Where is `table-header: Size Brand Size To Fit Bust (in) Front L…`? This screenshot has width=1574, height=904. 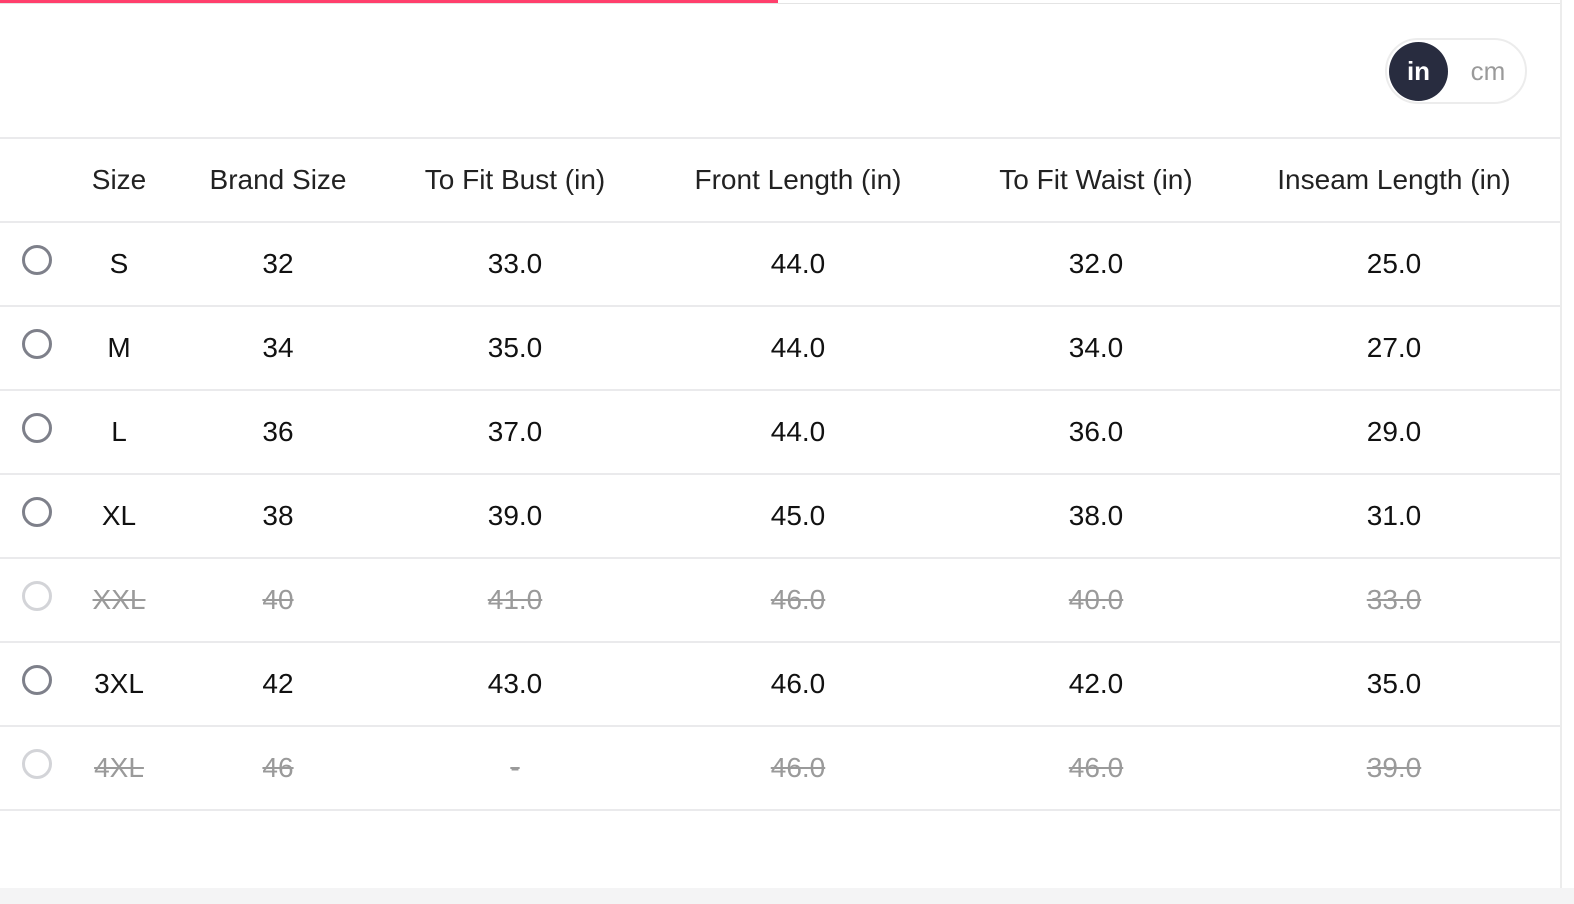
table-header: Size Brand Size To Fit Bust (in) Front L… is located at coordinates (780, 181).